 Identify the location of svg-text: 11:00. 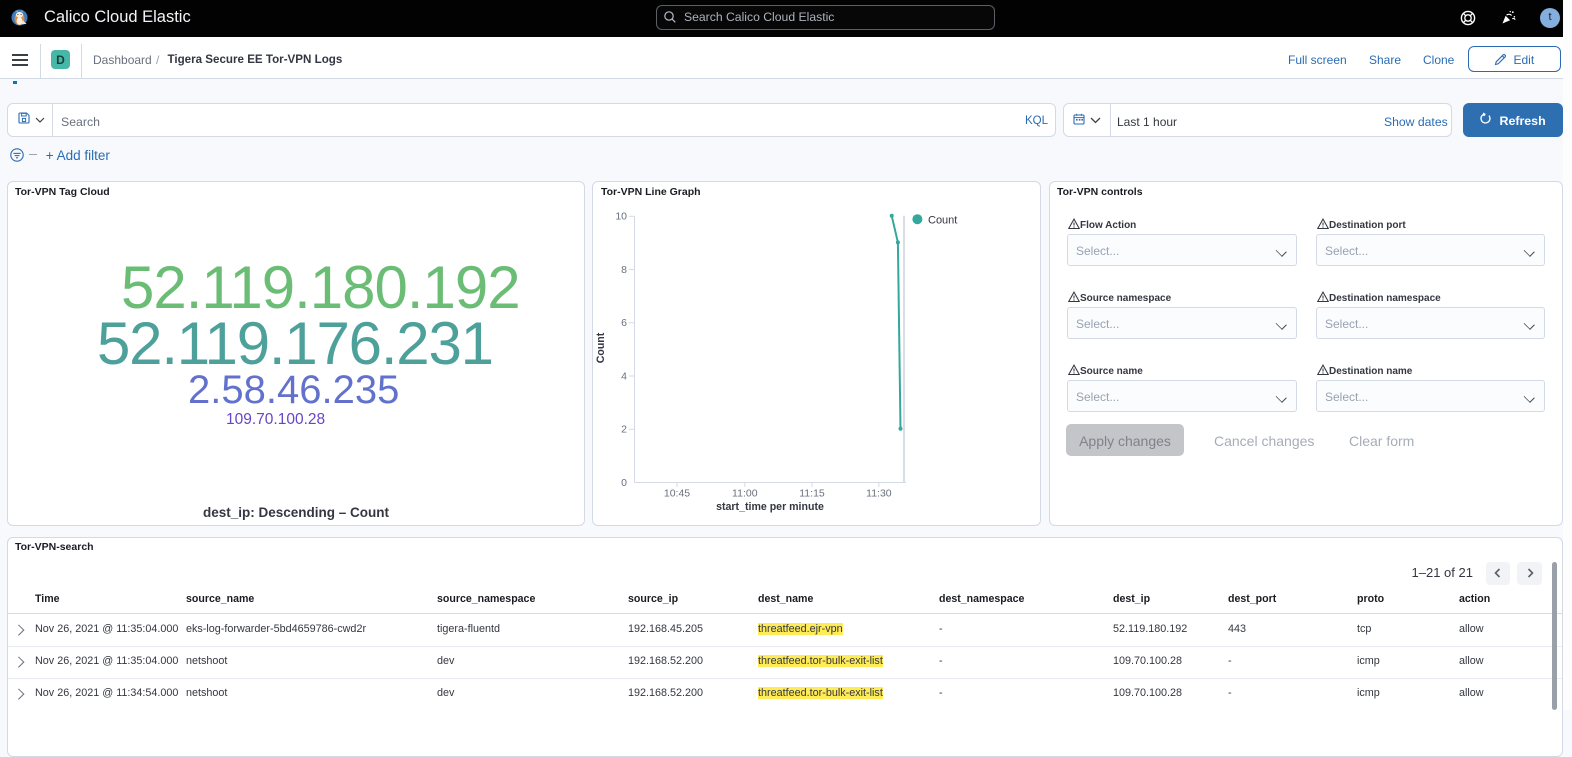
(745, 494).